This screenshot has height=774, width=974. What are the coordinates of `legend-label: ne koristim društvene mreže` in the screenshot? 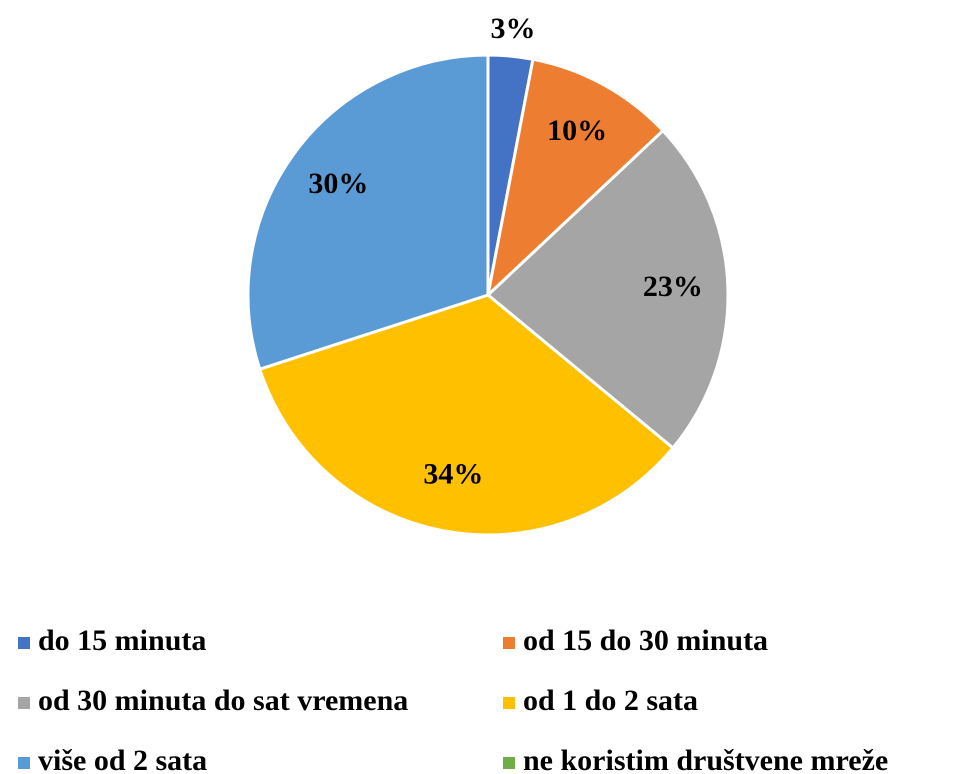 It's located at (705, 759).